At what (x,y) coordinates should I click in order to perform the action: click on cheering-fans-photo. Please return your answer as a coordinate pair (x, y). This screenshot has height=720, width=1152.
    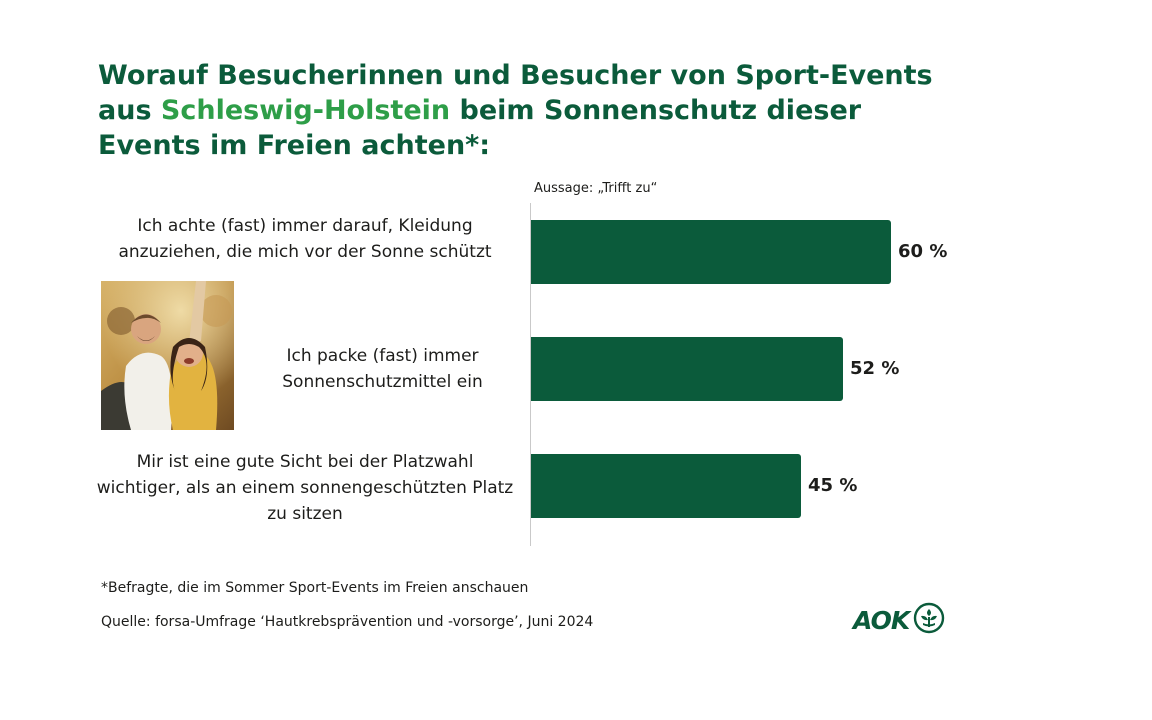
    Looking at the image, I should click on (167, 355).